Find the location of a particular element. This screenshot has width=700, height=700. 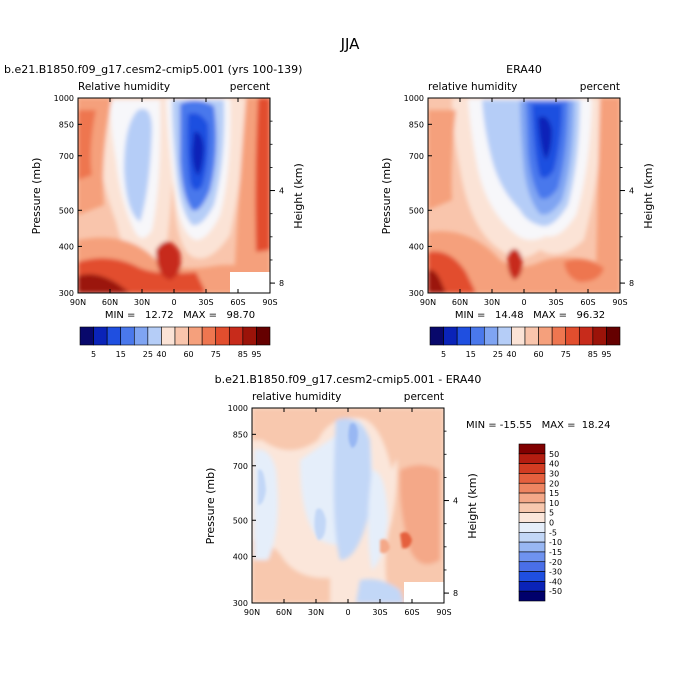

panel-model-ylabel: Pressure (mb) is located at coordinates (36, 196).